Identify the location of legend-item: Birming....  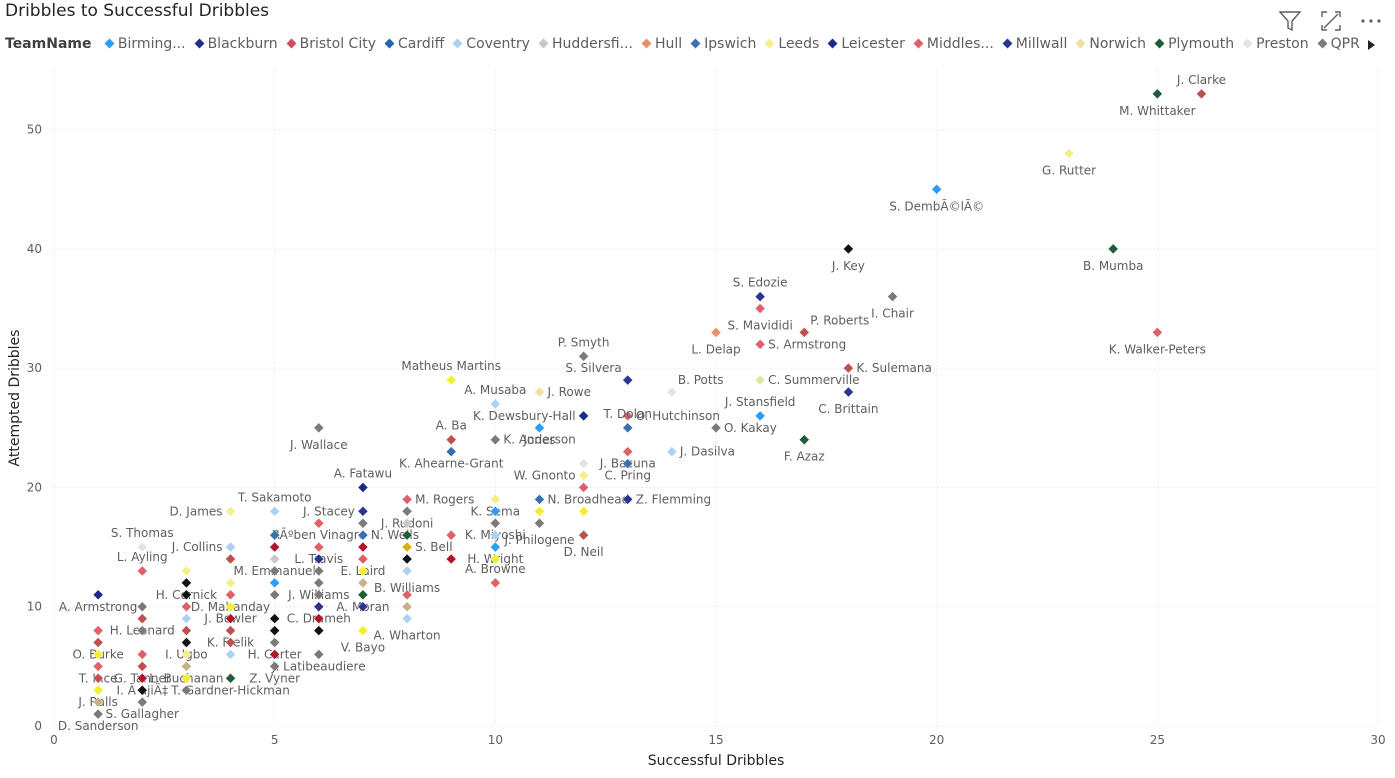
(144, 44).